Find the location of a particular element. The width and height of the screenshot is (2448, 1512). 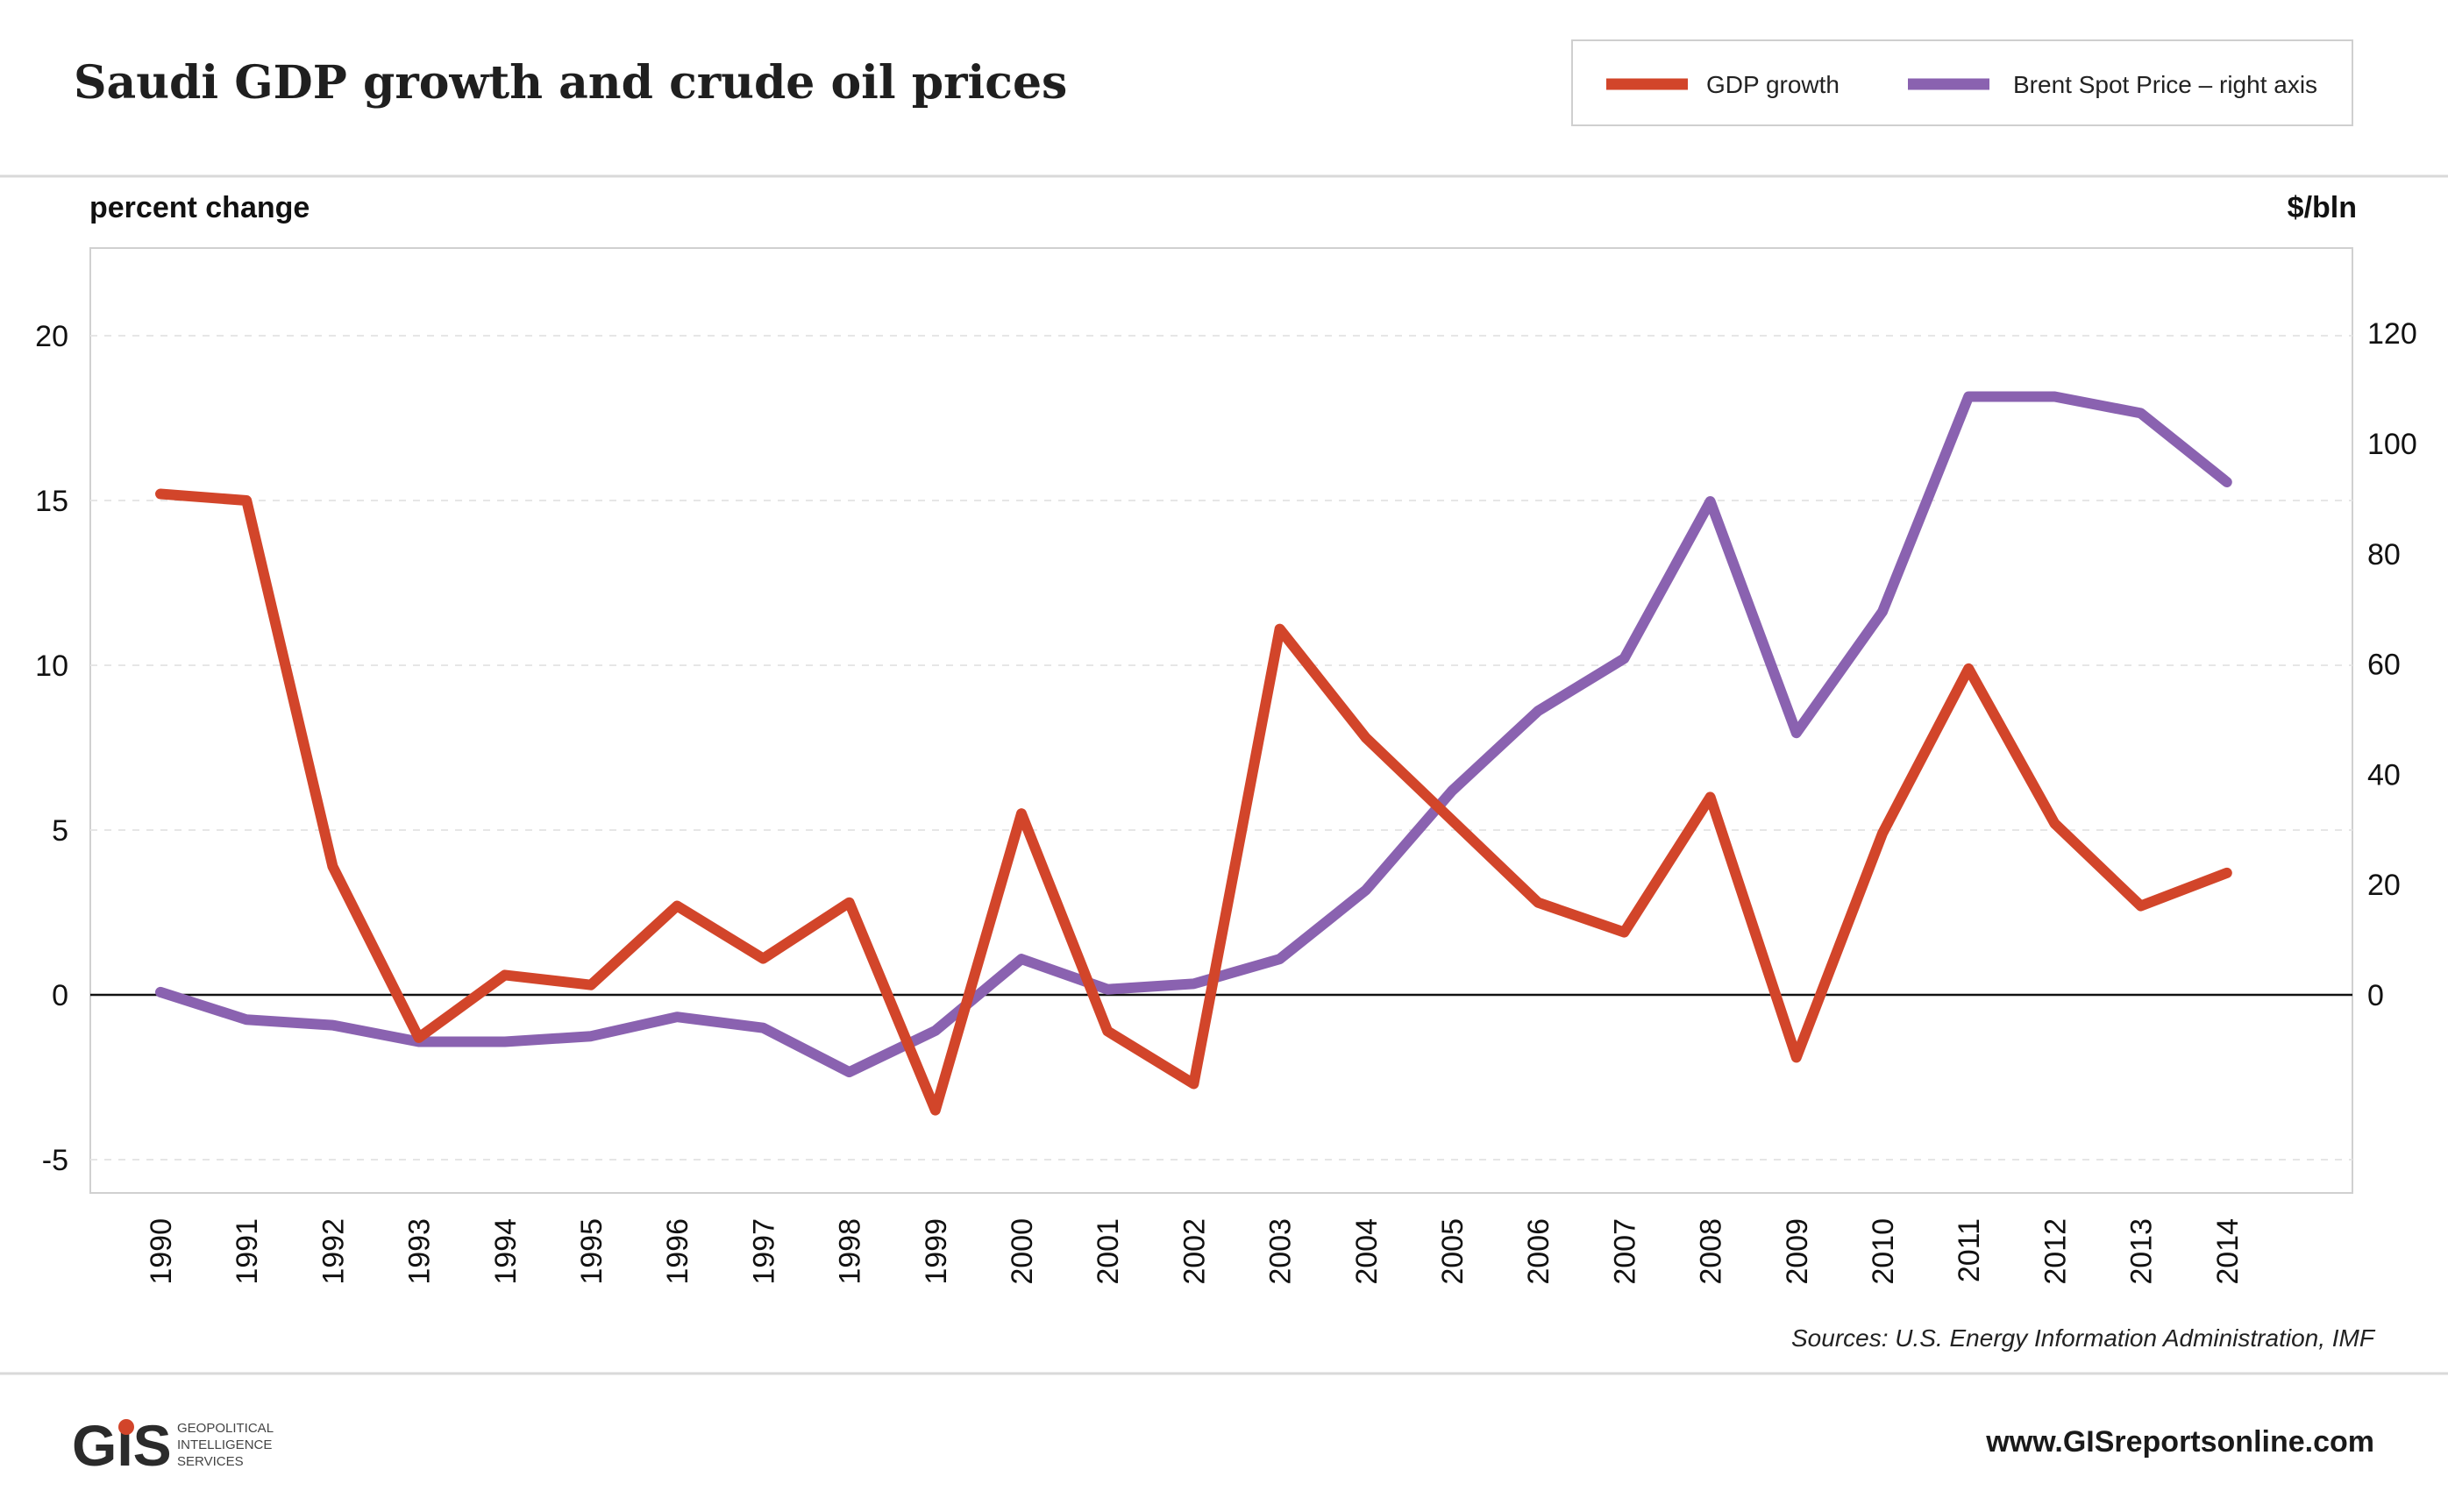

chart-title: Saudi GDP growth and crude oil prices is located at coordinates (570, 83).